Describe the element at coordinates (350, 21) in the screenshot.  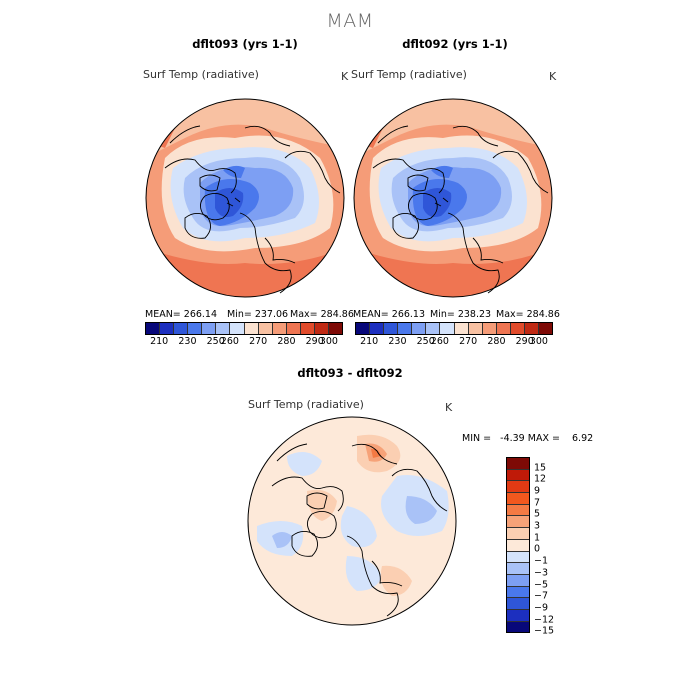
I see `figure-title: MAM` at that location.